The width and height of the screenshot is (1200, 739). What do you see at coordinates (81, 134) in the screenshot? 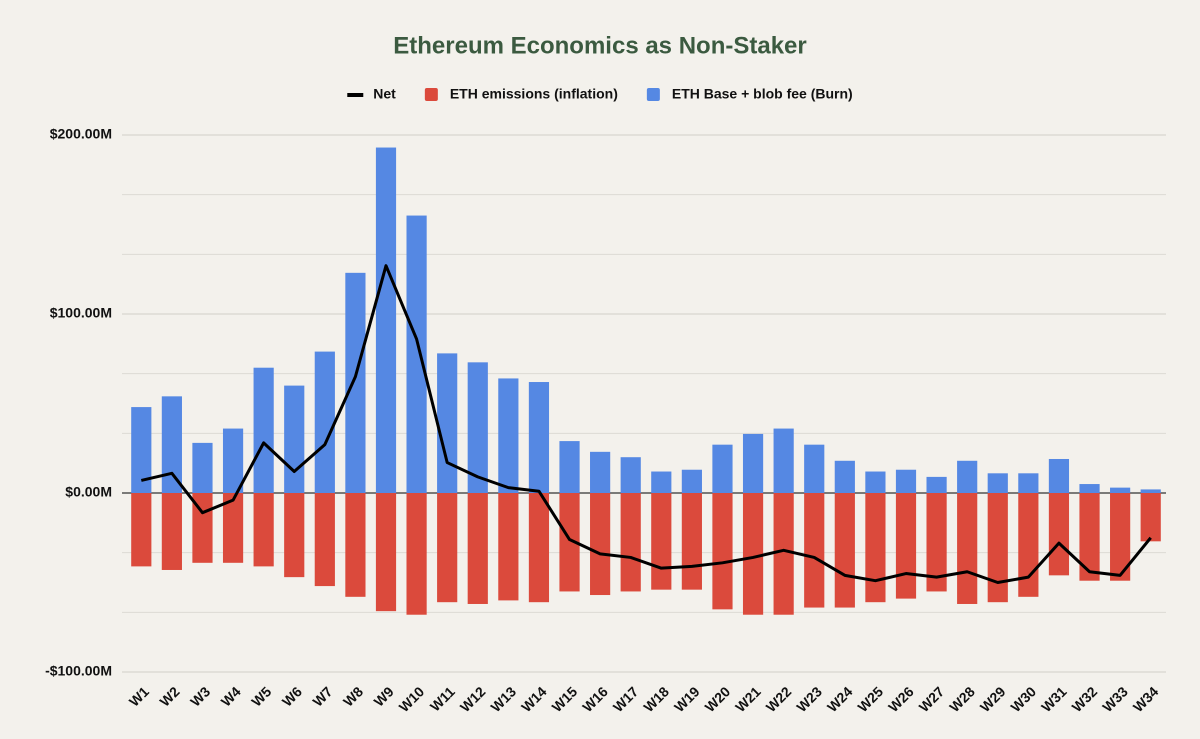
I see `y-tick-label: $200.00M` at bounding box center [81, 134].